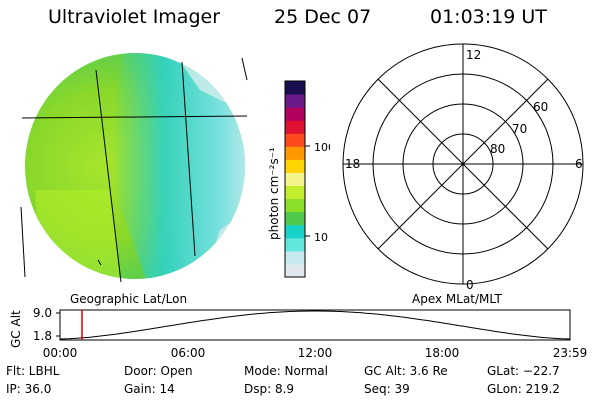 This screenshot has height=400, width=600. Describe the element at coordinates (42, 336) in the screenshot. I see `orbit-ytick-1.8: 1.8` at that location.